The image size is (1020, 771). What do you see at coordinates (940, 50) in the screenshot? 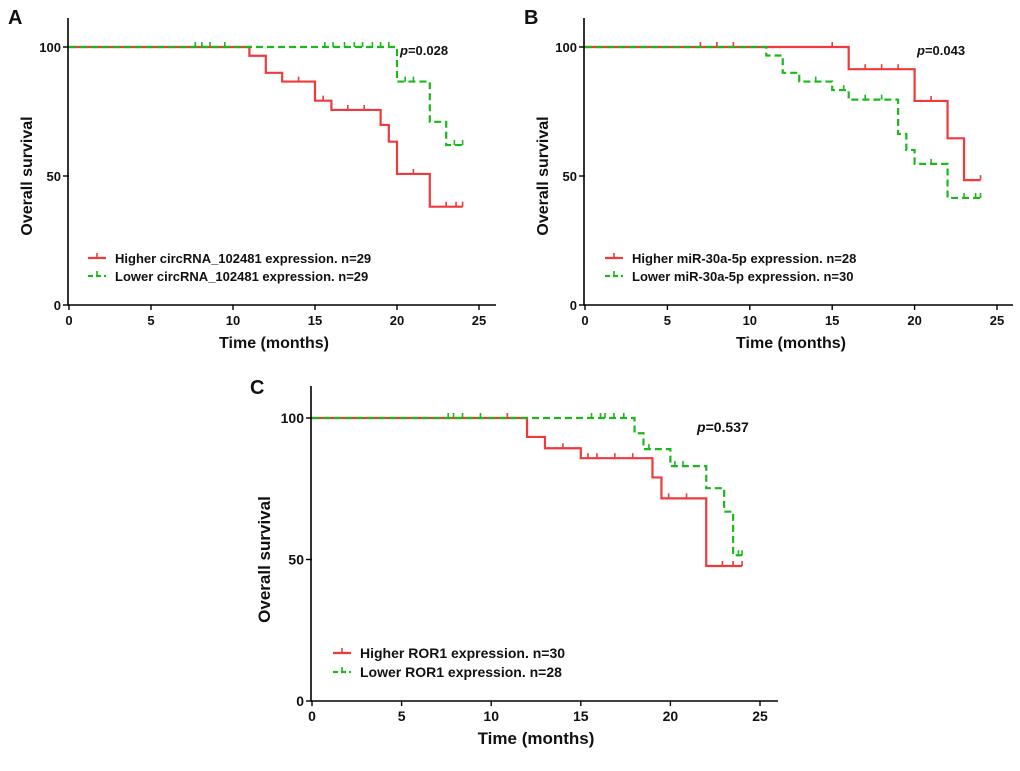
I see `p-value-annotation: p=0.043` at bounding box center [940, 50].